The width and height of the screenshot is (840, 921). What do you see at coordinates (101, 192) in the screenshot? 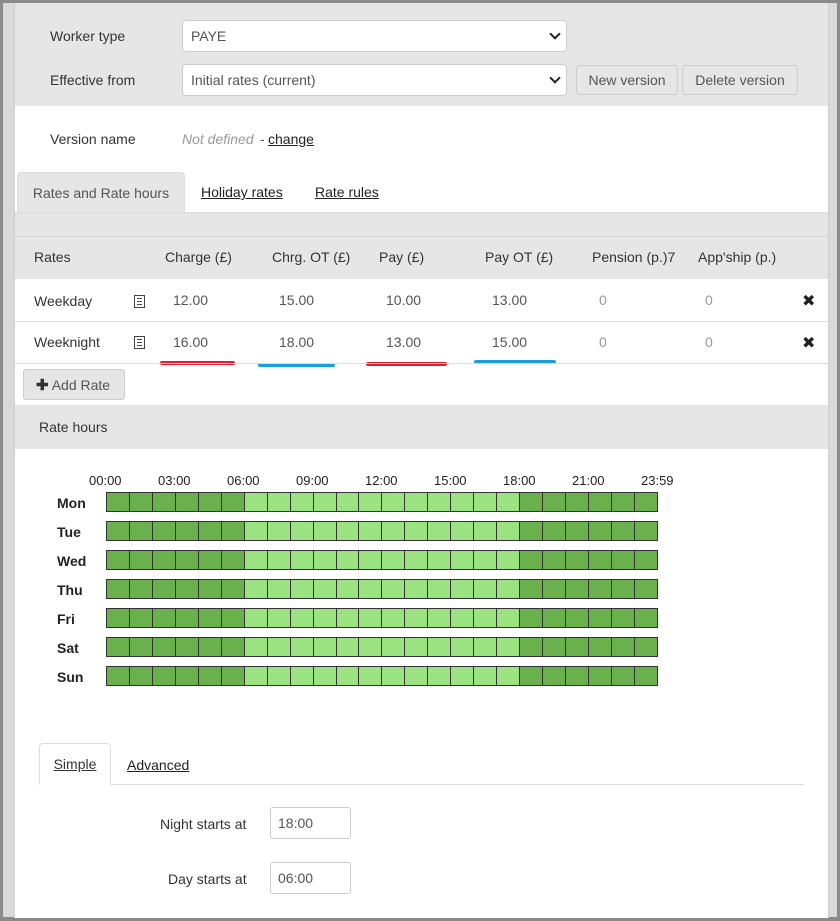
I see `tab-rates-and-rate-hours: Rates and Rate hours` at bounding box center [101, 192].